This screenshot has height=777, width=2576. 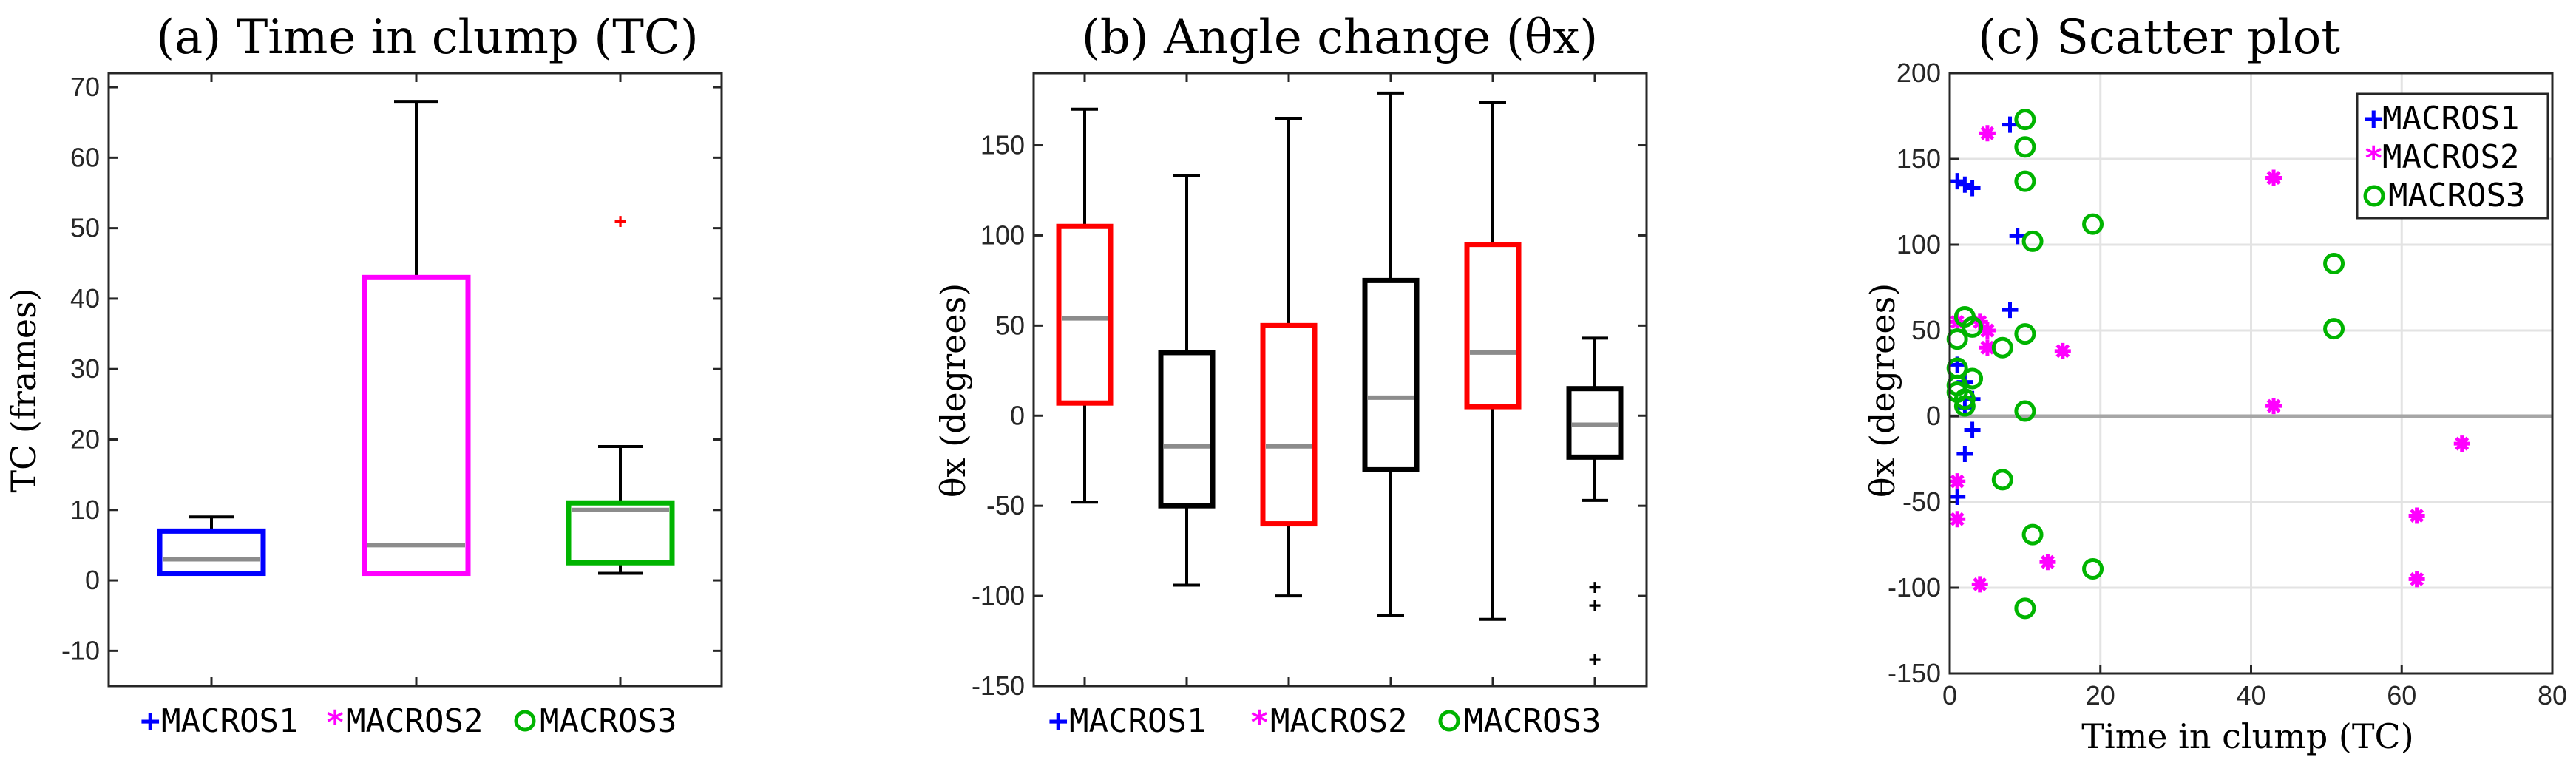 I want to click on y-tick-label: 30, so click(x=85, y=368).